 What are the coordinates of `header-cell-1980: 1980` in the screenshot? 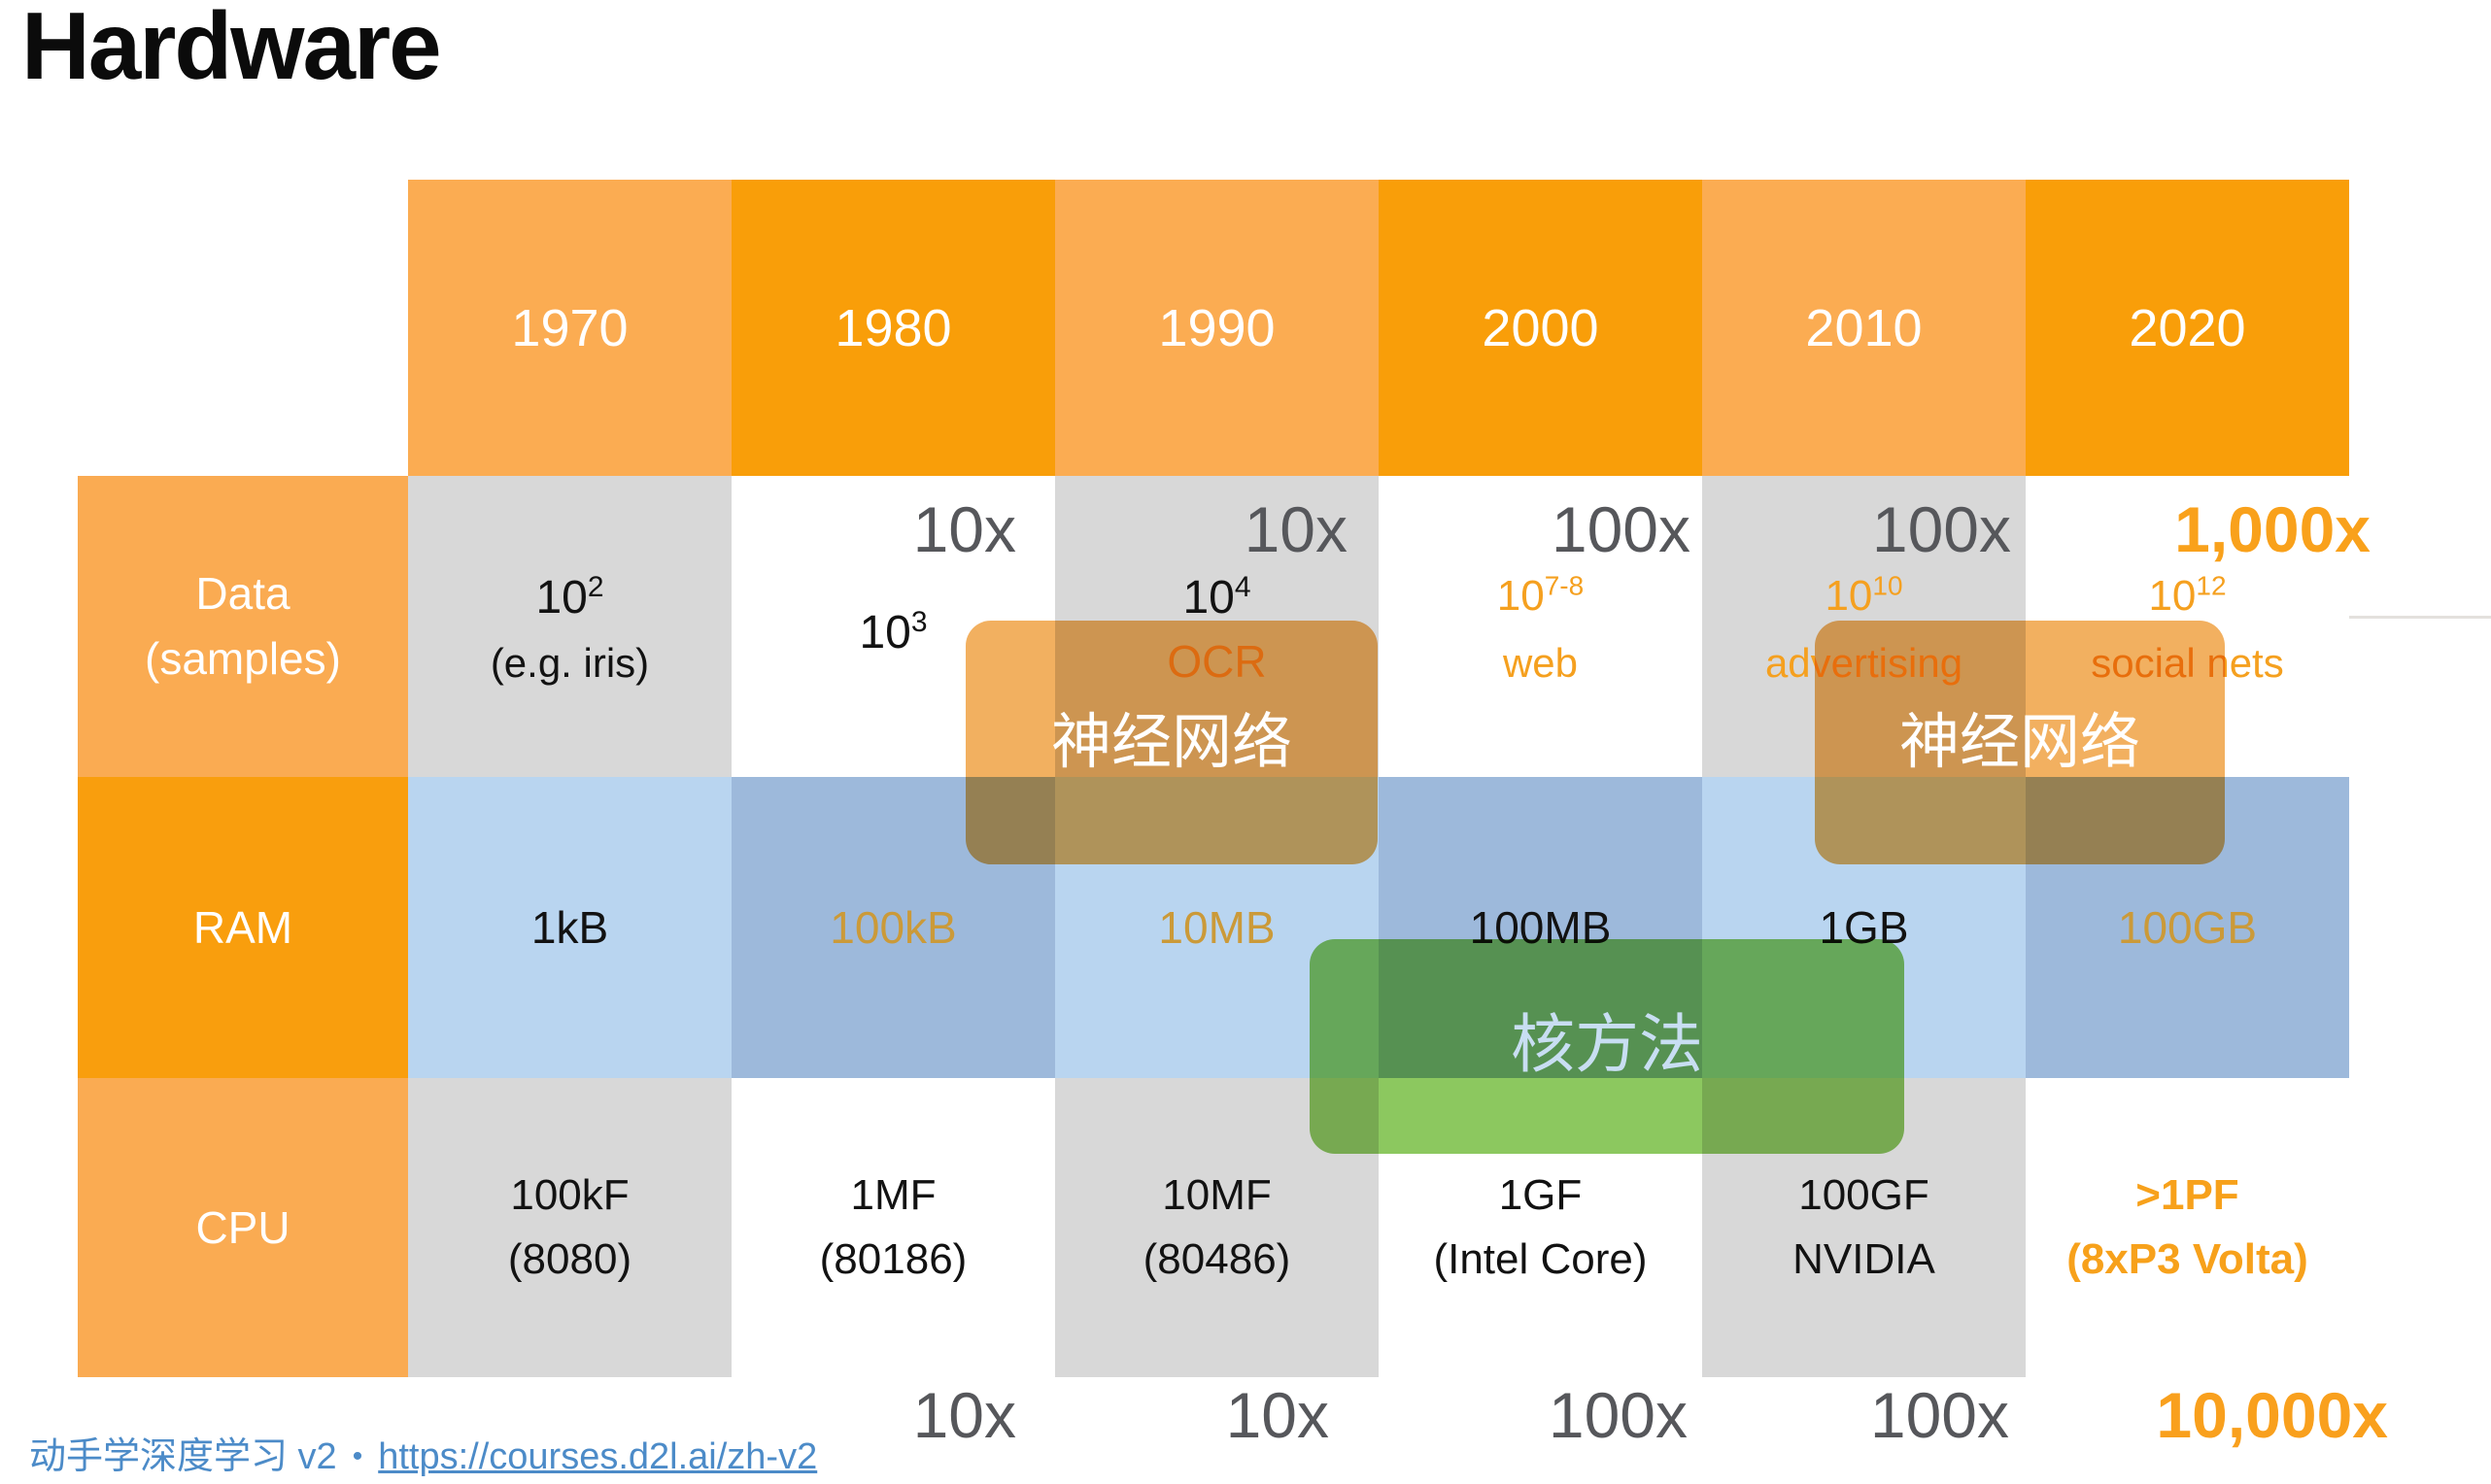 It's located at (893, 328).